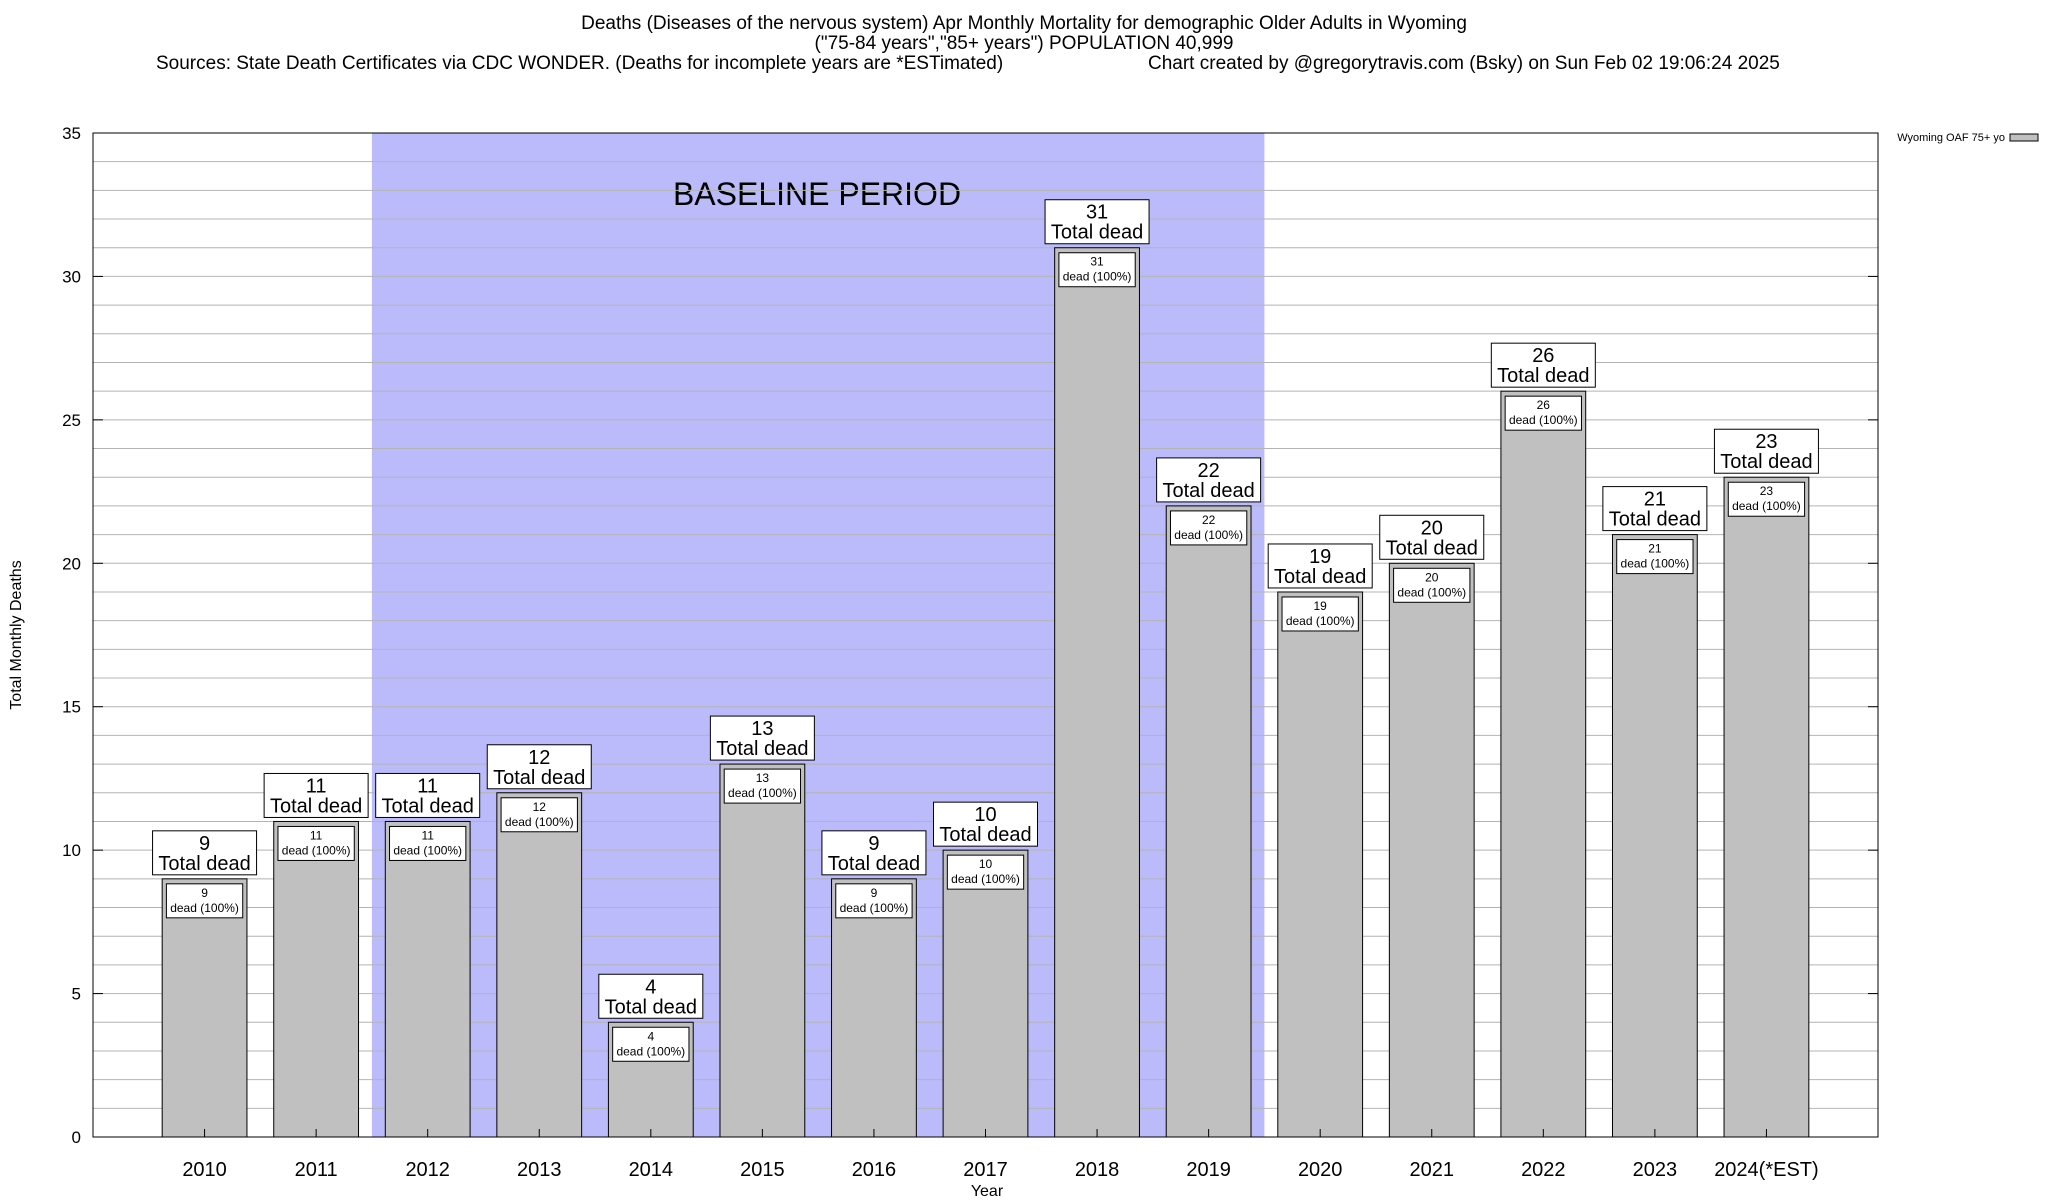 Image resolution: width=2048 pixels, height=1200 pixels. Describe the element at coordinates (1209, 520) in the screenshot. I see `inner-label-value: 22` at that location.